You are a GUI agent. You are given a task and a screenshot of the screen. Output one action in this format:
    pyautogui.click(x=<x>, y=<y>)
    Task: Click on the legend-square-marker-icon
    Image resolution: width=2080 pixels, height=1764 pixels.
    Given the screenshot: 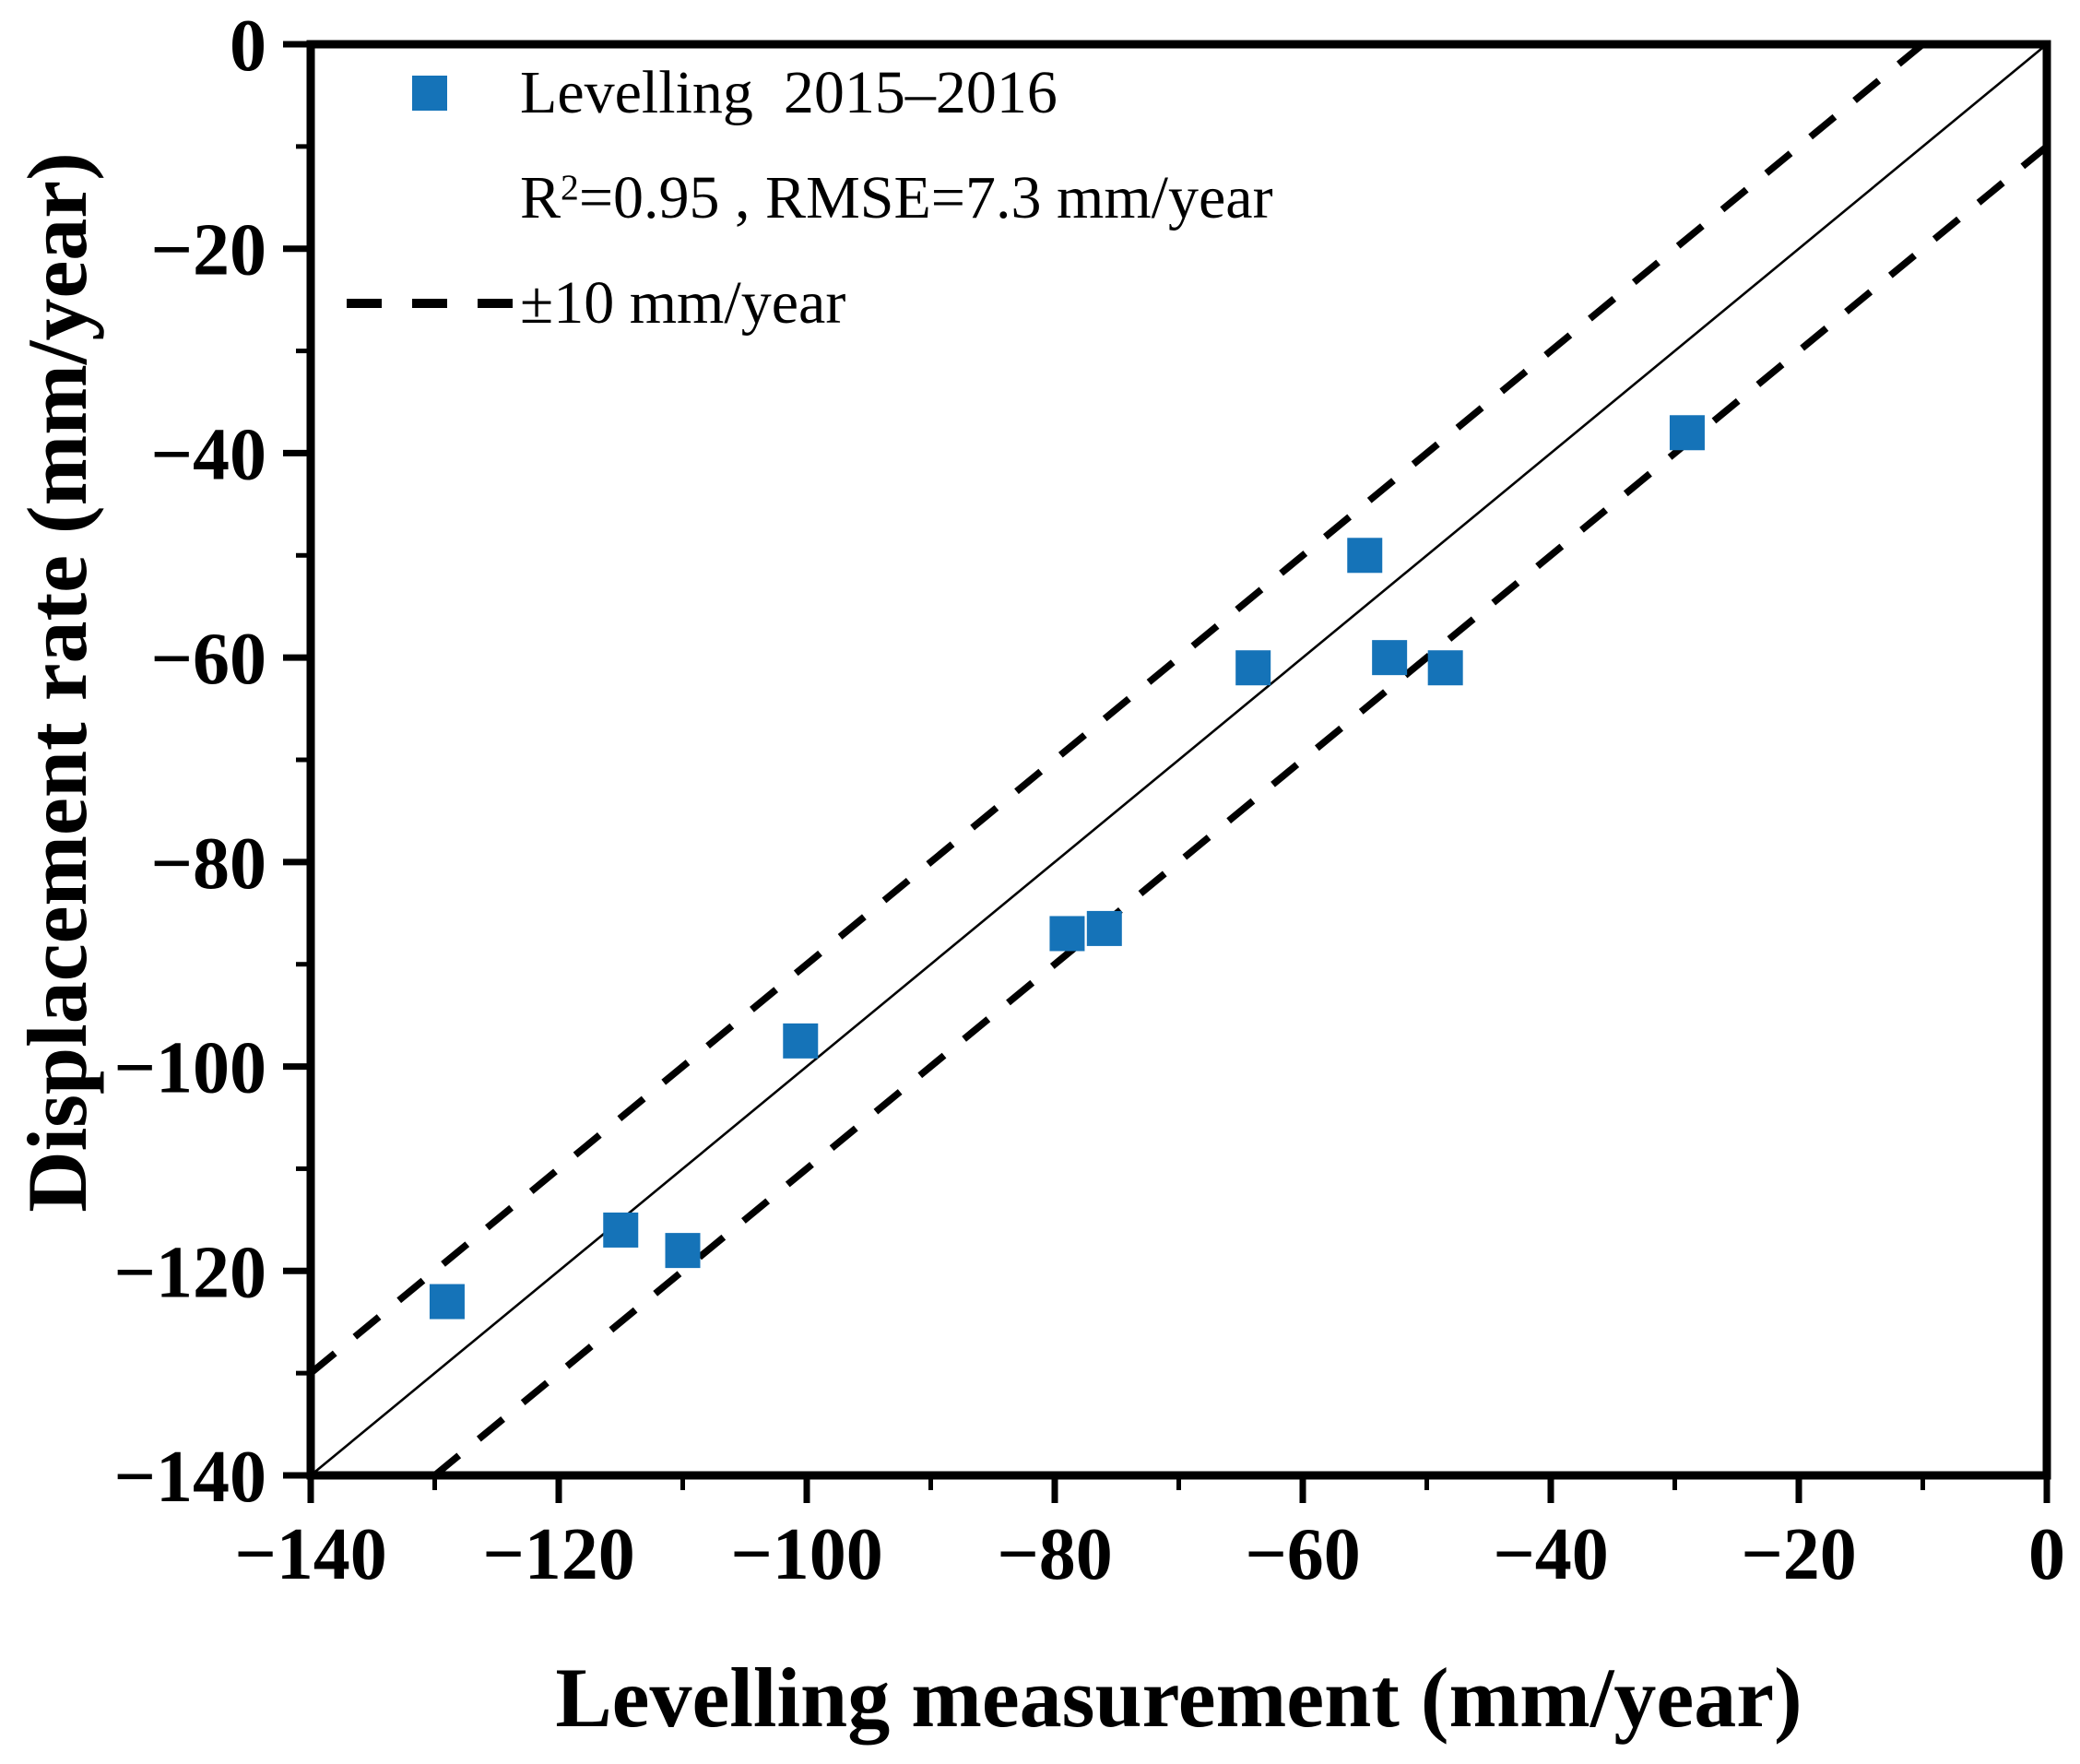 What is the action you would take?
    pyautogui.click(x=429, y=93)
    